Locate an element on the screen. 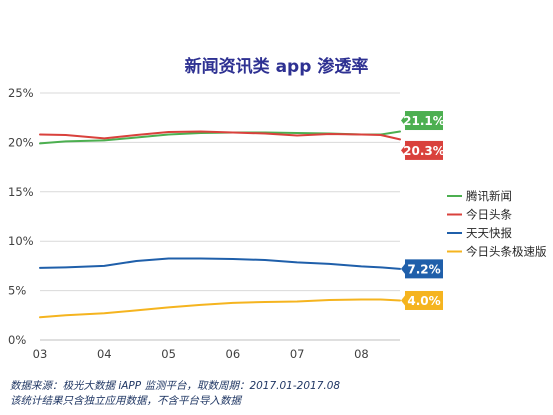 This screenshot has width=553, height=415. end-value-label: 20.3% is located at coordinates (423, 150).